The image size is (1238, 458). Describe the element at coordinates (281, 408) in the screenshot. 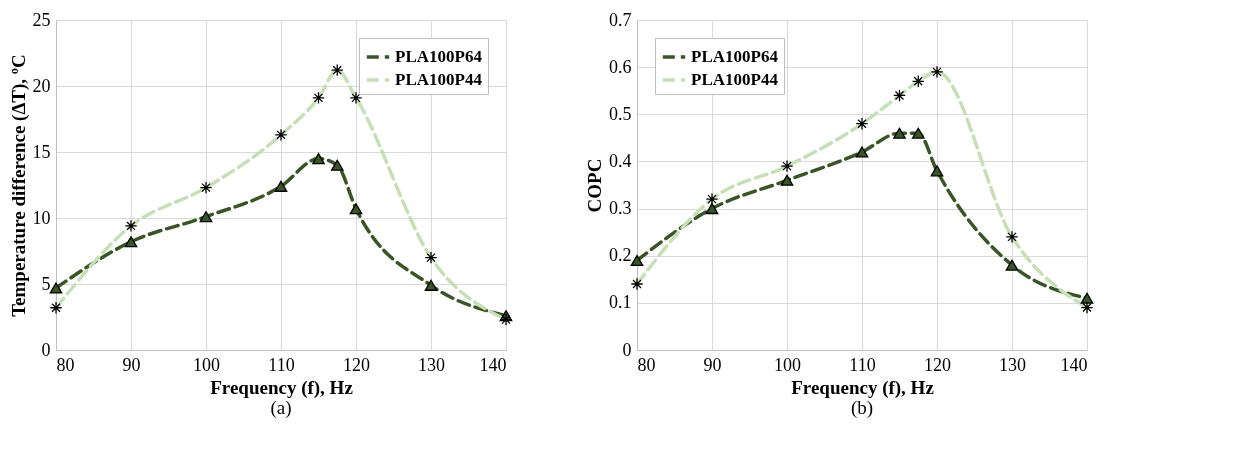

I see `text: (a)` at that location.